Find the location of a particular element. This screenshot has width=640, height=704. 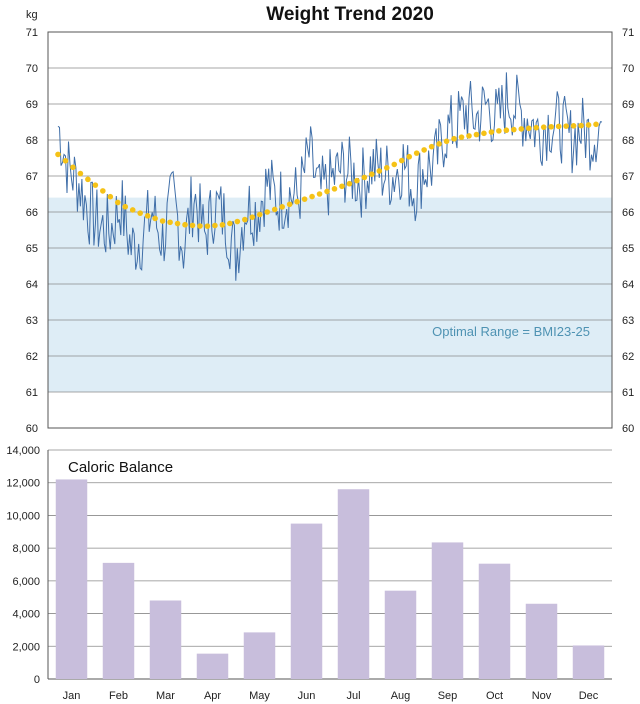

month-labels: Jan Feb Mar Apr May Jun Jul Aug Sep Oct Nov Dec is located at coordinates (331, 696).